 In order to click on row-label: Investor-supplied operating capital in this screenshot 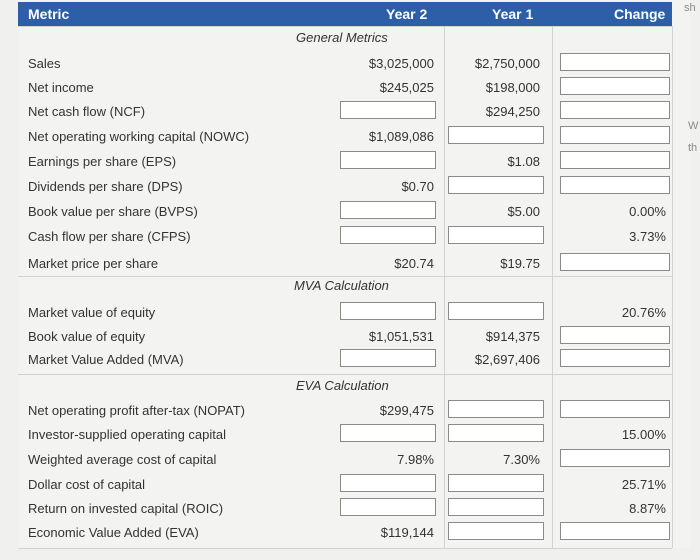, I will do `click(127, 434)`.